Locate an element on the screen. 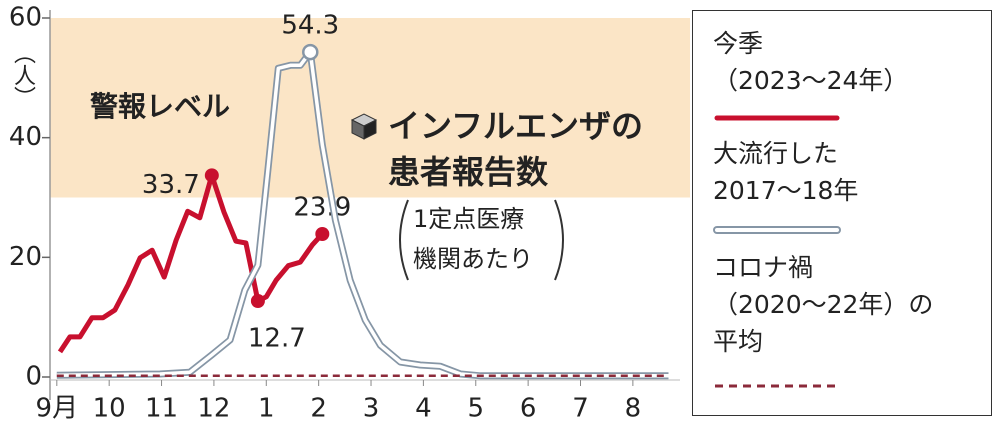 The width and height of the screenshot is (1000, 428). data-label: 23.9 is located at coordinates (322, 207).